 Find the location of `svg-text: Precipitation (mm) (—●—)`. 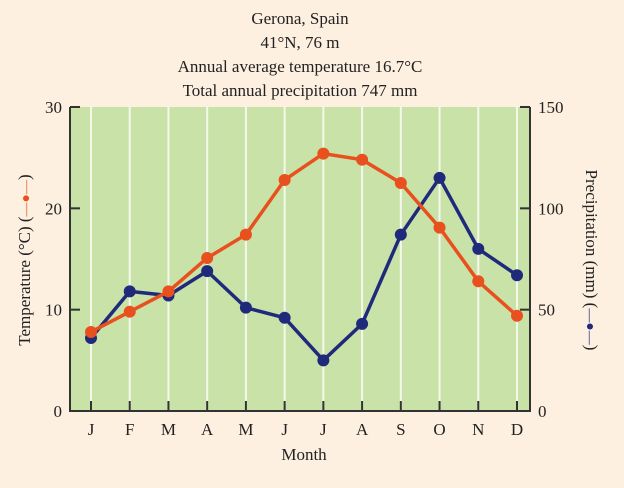

svg-text: Precipitation (mm) (—●—) is located at coordinates (591, 260).